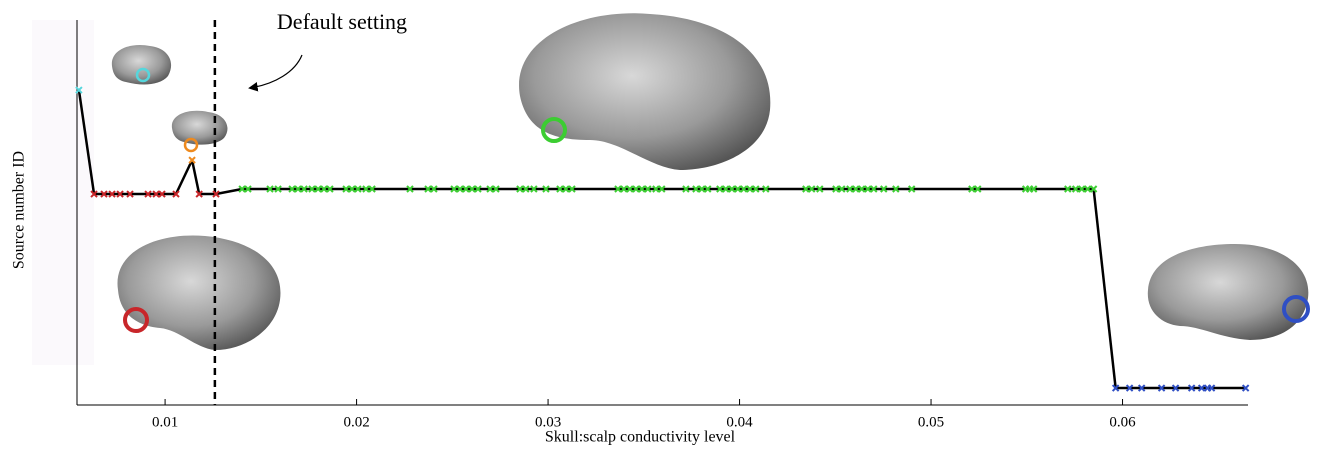 The image size is (1324, 450). What do you see at coordinates (548, 422) in the screenshot?
I see `x-tick-label: 0.03` at bounding box center [548, 422].